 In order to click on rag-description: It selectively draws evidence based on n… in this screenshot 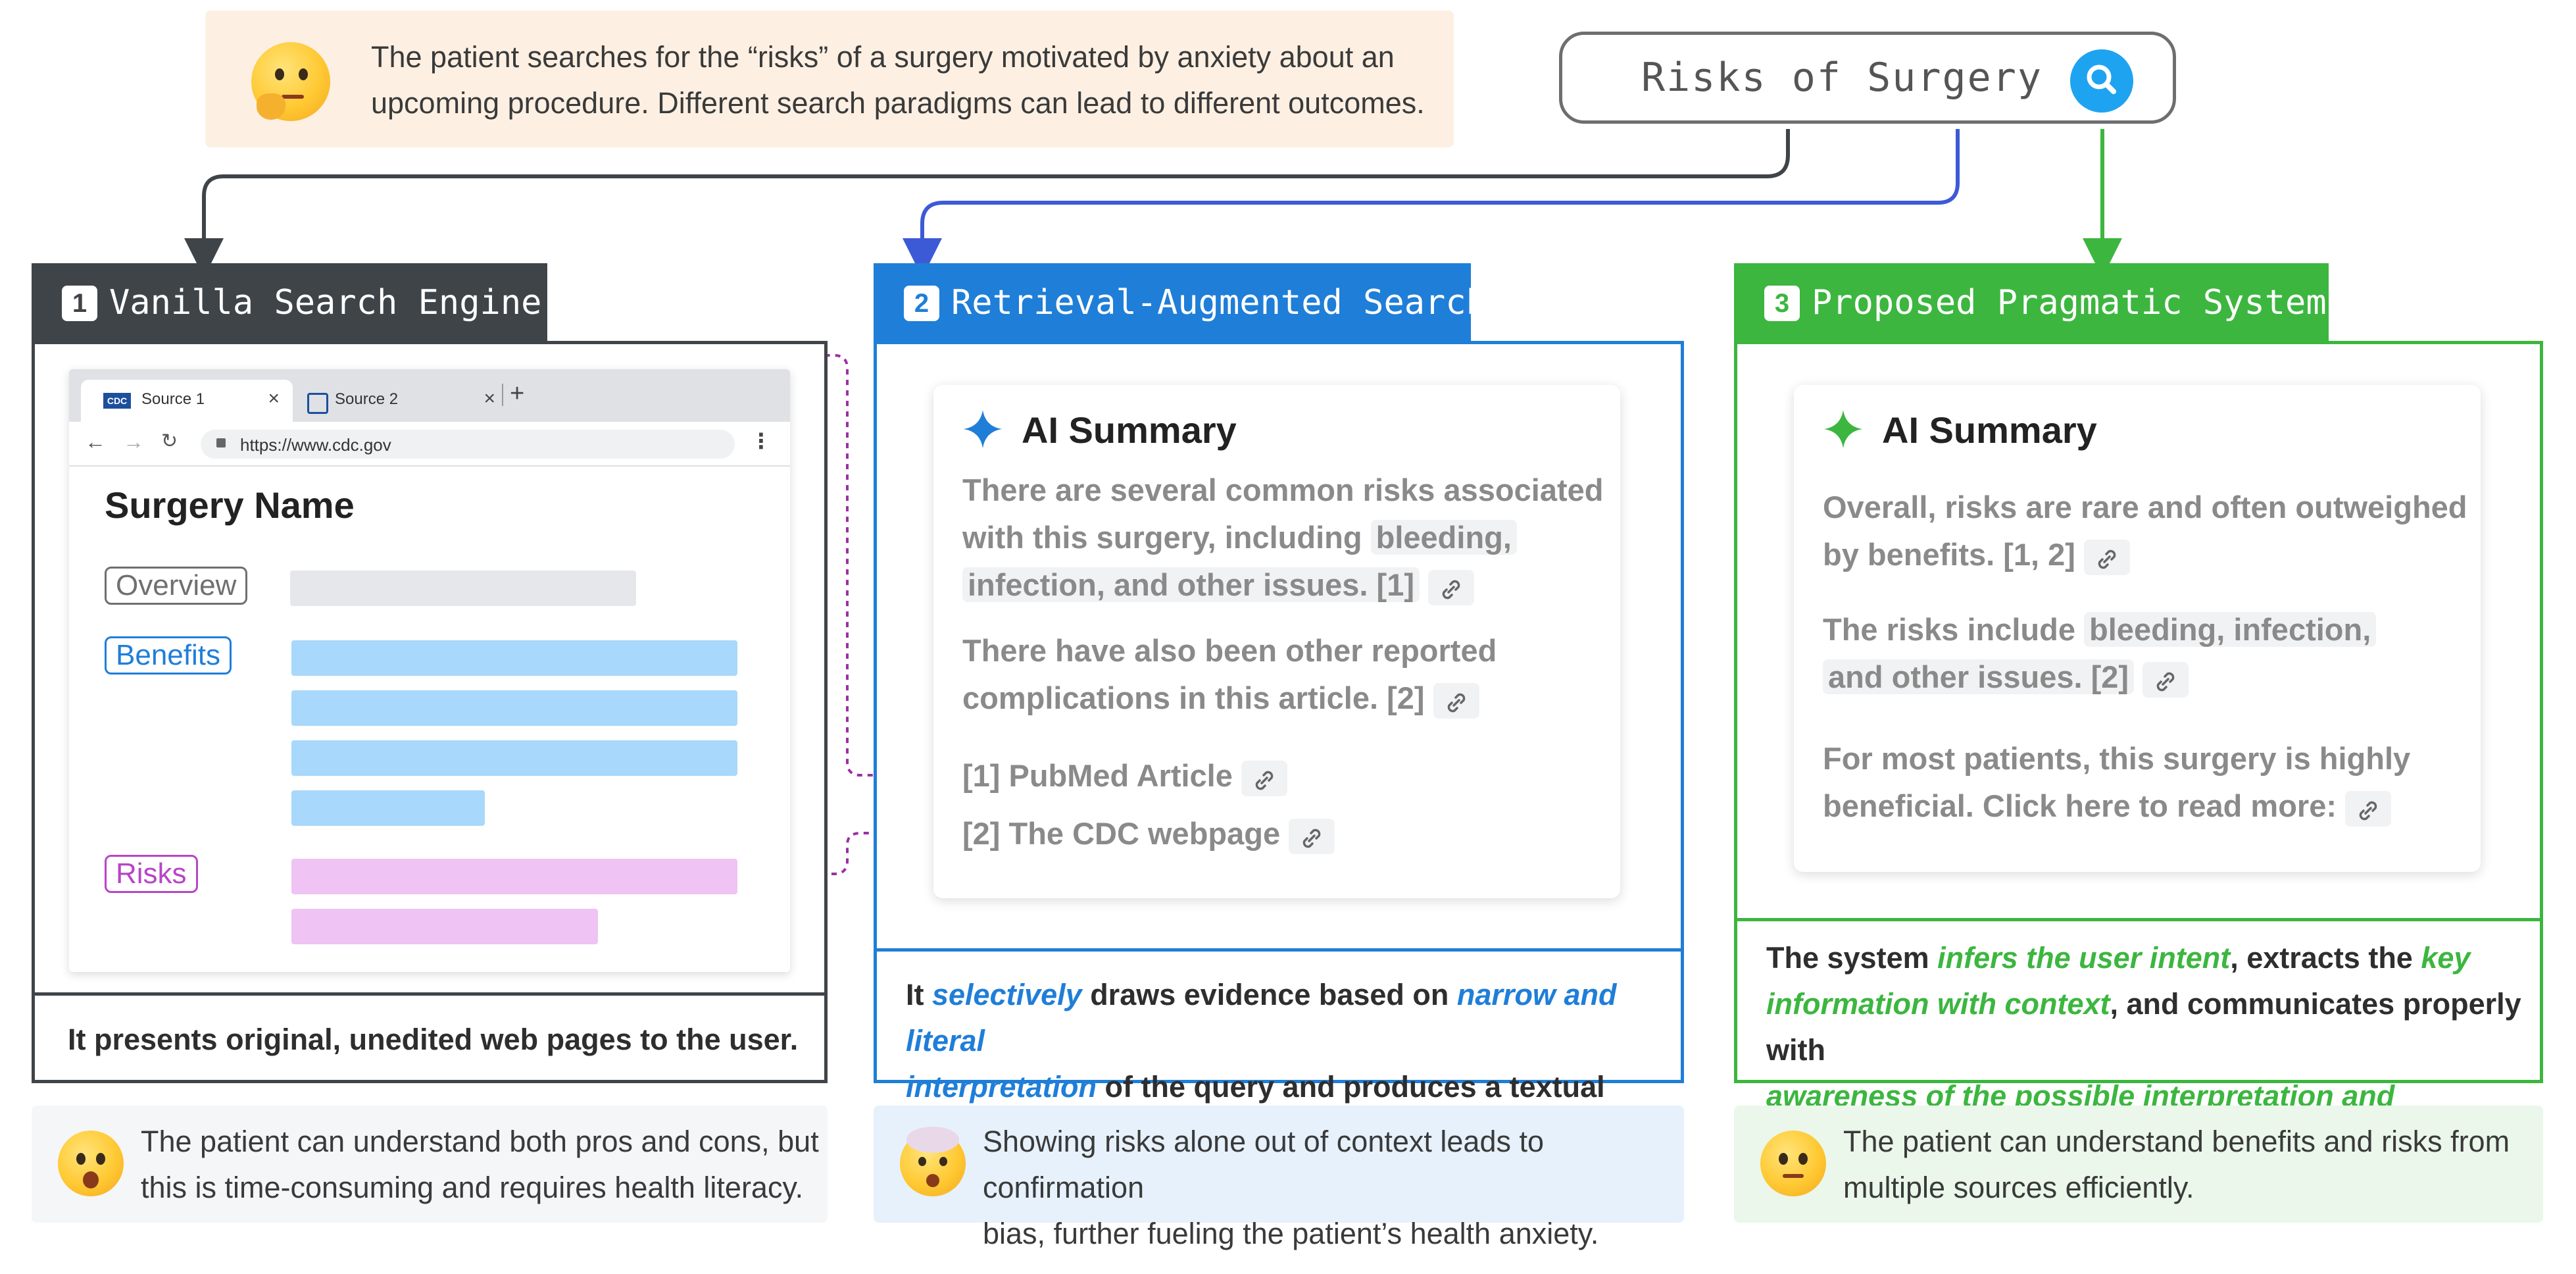, I will do `click(1261, 1064)`.